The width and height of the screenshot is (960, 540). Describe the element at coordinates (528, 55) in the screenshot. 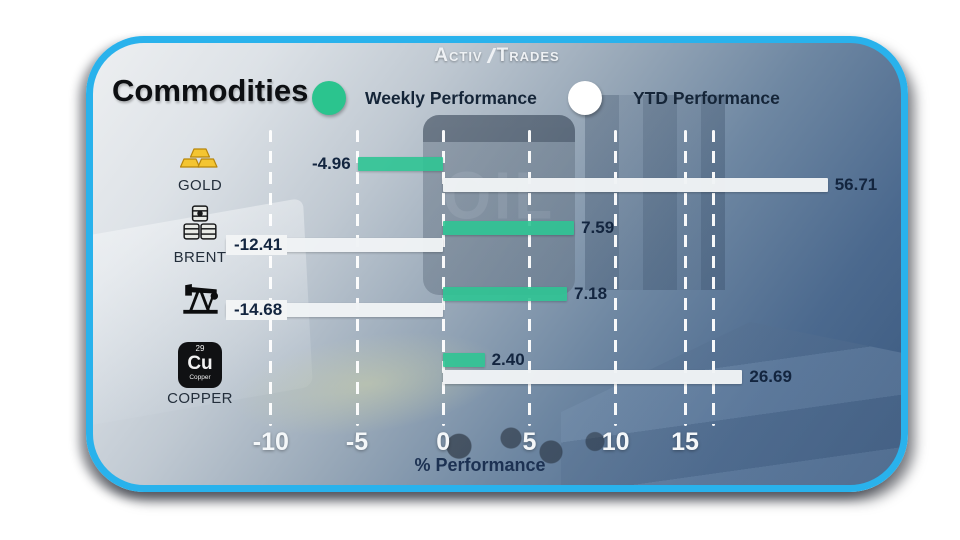

I see `logo-text-trades: Trades` at that location.